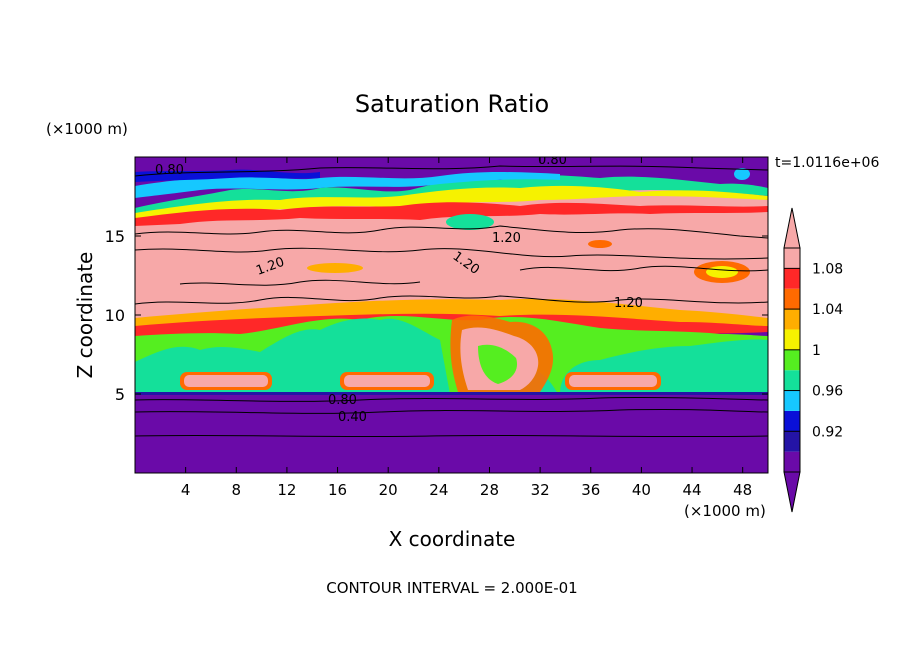 Image resolution: width=904 pixels, height=654 pixels. What do you see at coordinates (115, 315) in the screenshot?
I see `y-tick-label: 10` at bounding box center [115, 315].